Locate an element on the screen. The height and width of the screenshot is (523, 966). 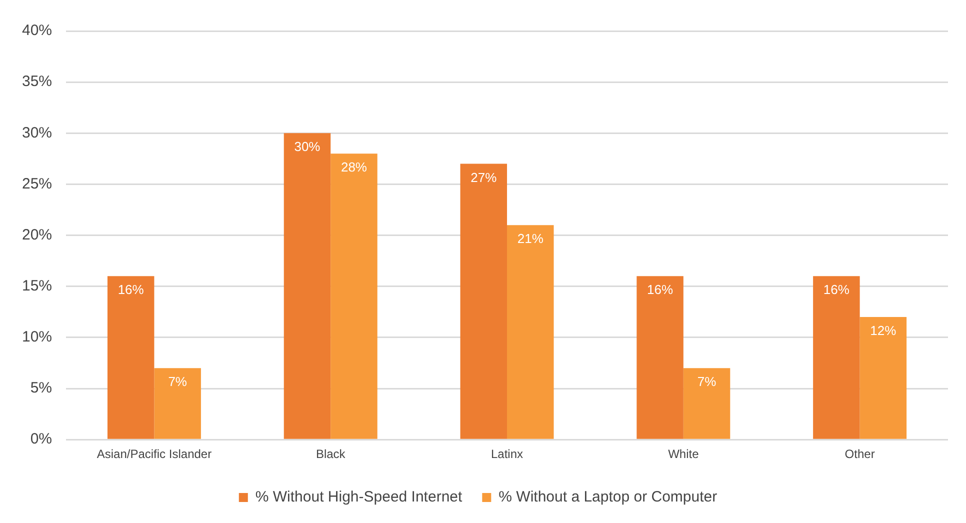
legend-label: % Without a Laptop or Computer is located at coordinates (608, 497).